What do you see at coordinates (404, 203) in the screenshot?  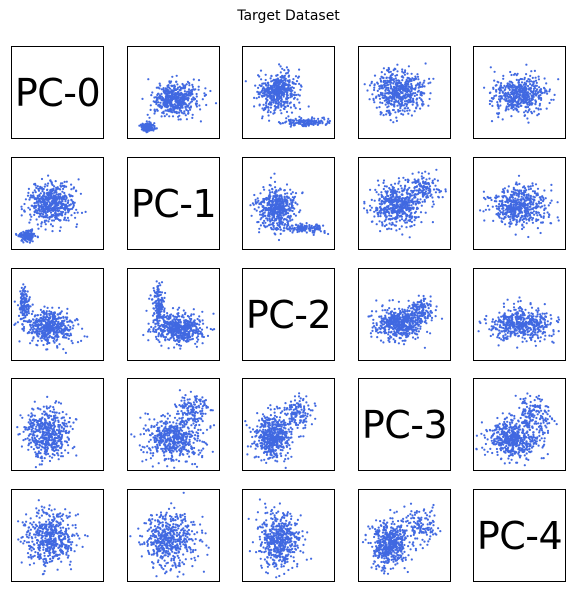 I see `scatter-panel` at bounding box center [404, 203].